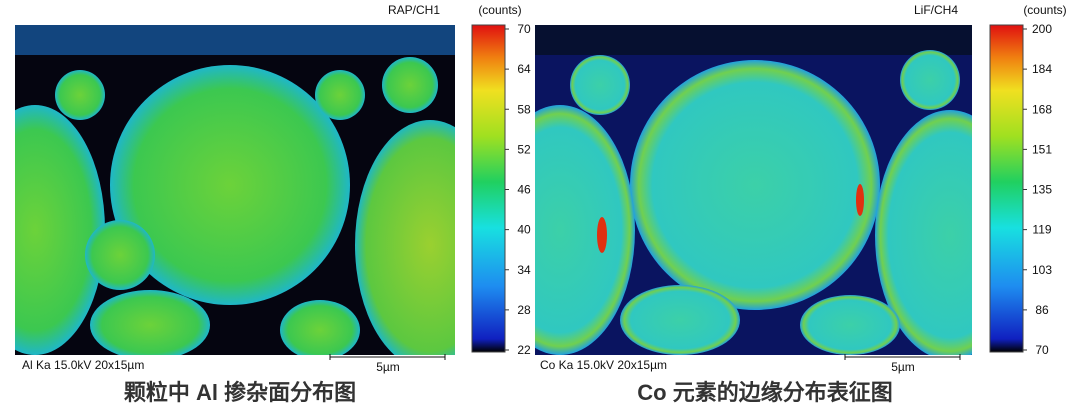 This screenshot has height=420, width=1080. Describe the element at coordinates (524, 270) in the screenshot. I see `colorbar-tick-label: 34` at that location.